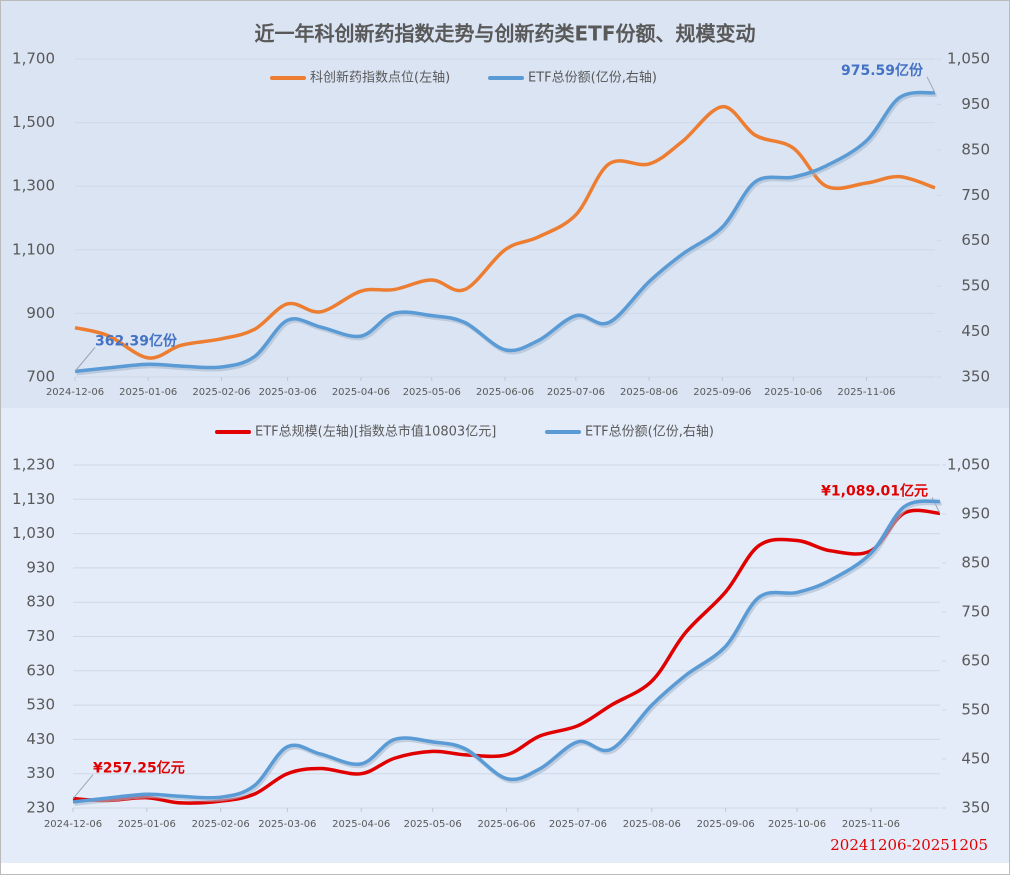 This screenshot has width=1010, height=875. What do you see at coordinates (40, 670) in the screenshot?
I see `y-tick-label: 630` at bounding box center [40, 670].